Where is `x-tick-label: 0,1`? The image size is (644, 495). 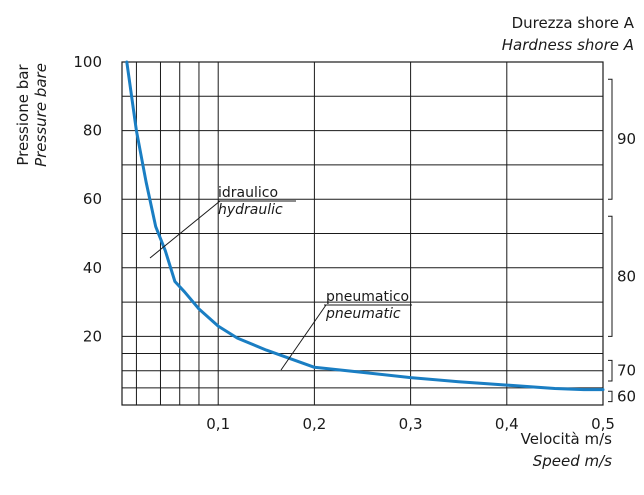
x-tick-label: 0,1 is located at coordinates (218, 424).